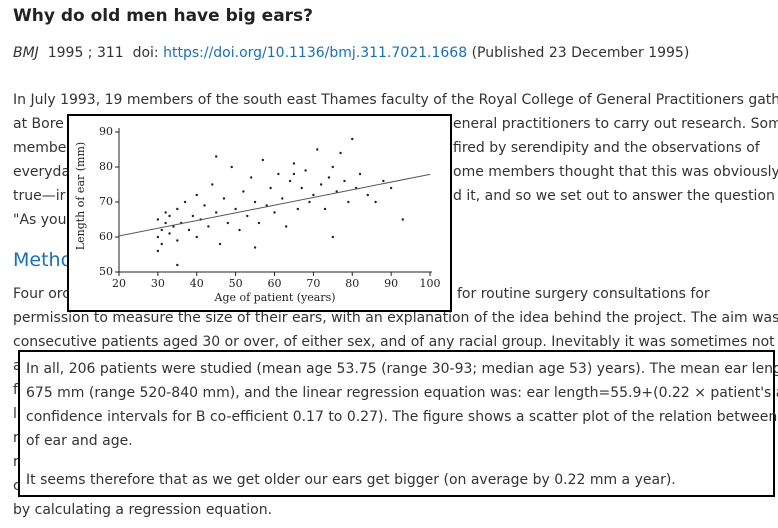  Describe the element at coordinates (41, 294) in the screenshot. I see `text-line: Four orc` at that location.